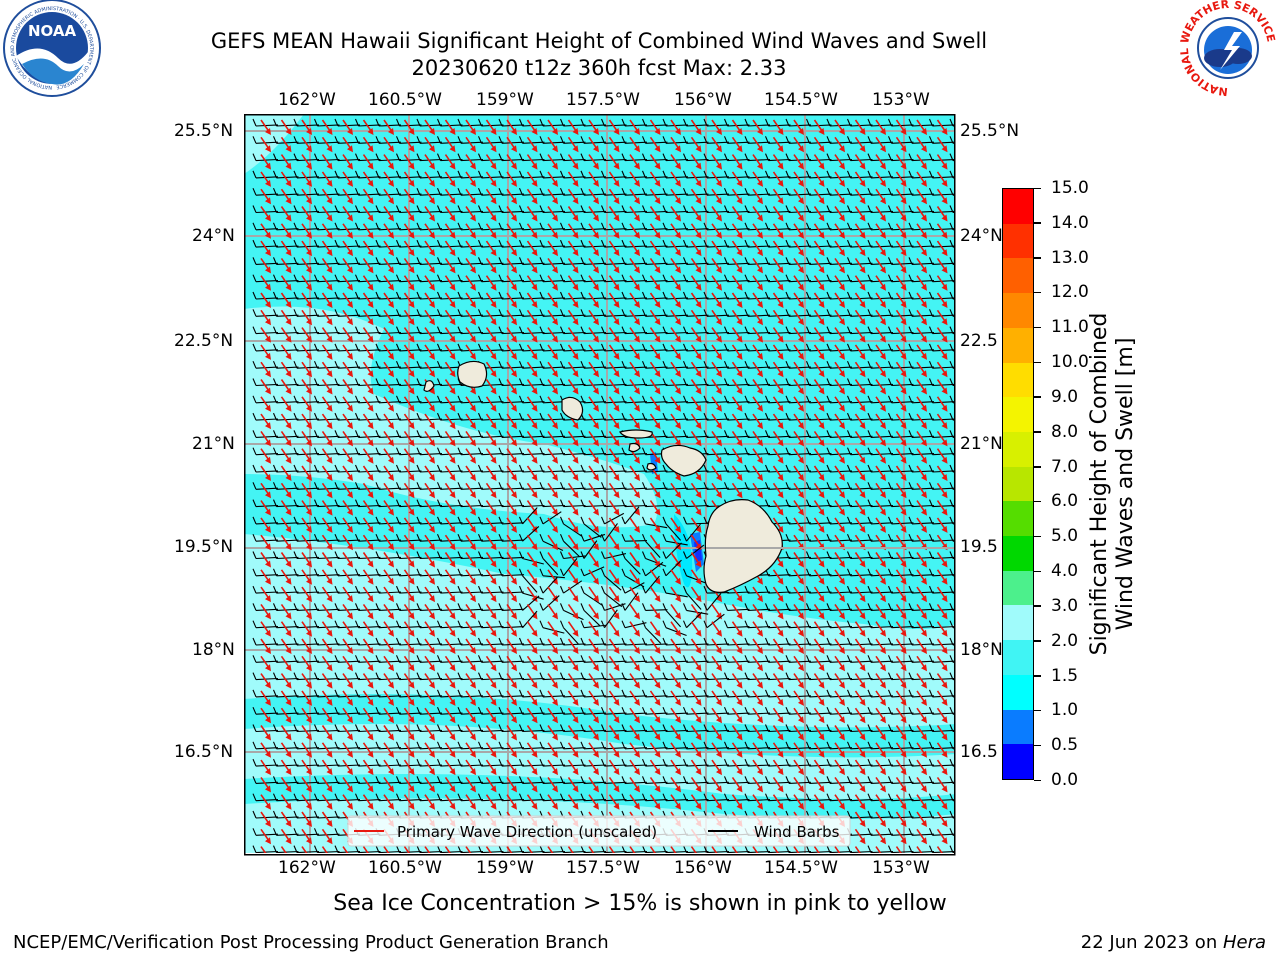 The image size is (1280, 960). Describe the element at coordinates (901, 868) in the screenshot. I see `lon-label-bottom: 153°W` at that location.